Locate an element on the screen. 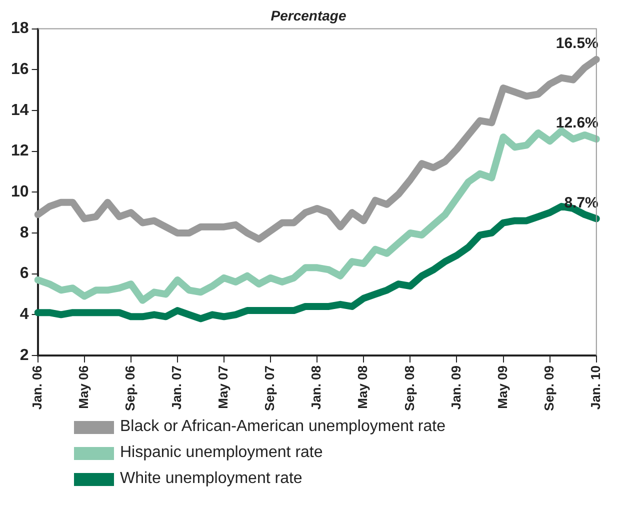 This screenshot has height=508, width=623. x-tick-label: Sep. 07 is located at coordinates (270, 388).